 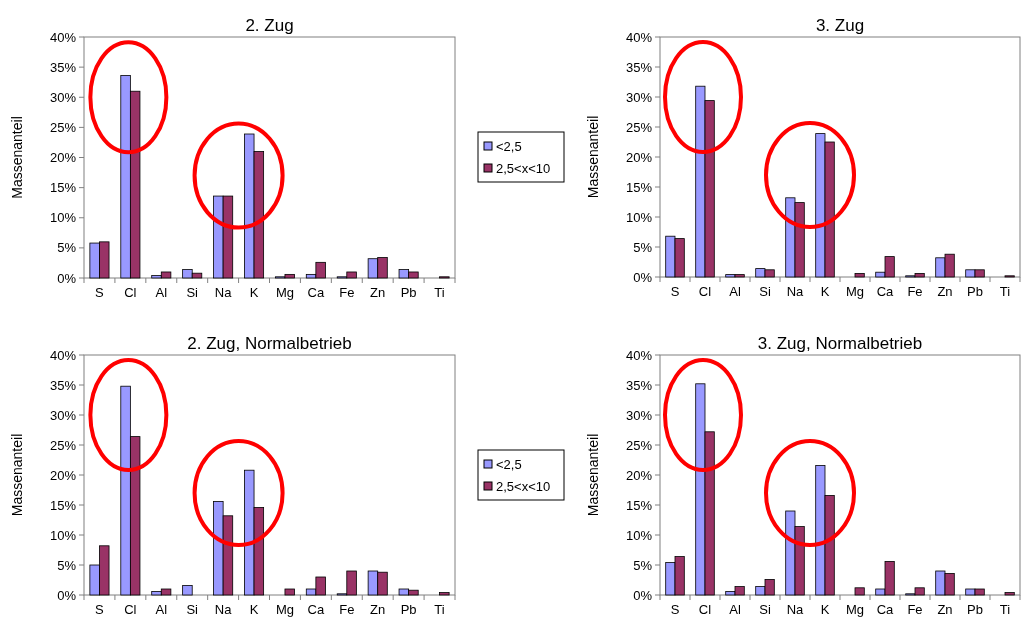 I want to click on chart-title: 2. Zug, so click(x=269, y=25).